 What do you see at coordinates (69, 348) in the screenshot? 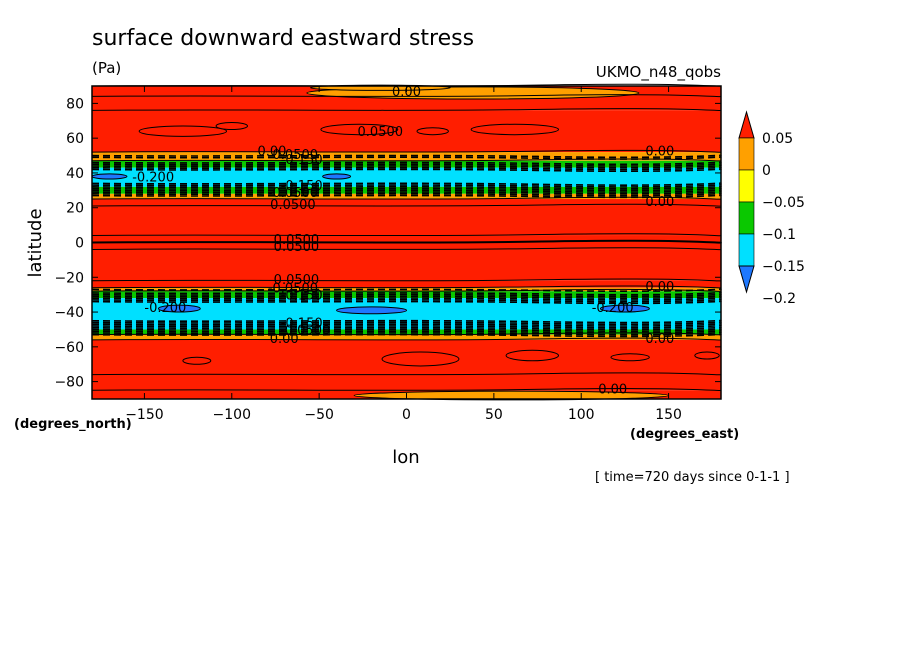
I see `y-tick-label: −60` at bounding box center [69, 348].